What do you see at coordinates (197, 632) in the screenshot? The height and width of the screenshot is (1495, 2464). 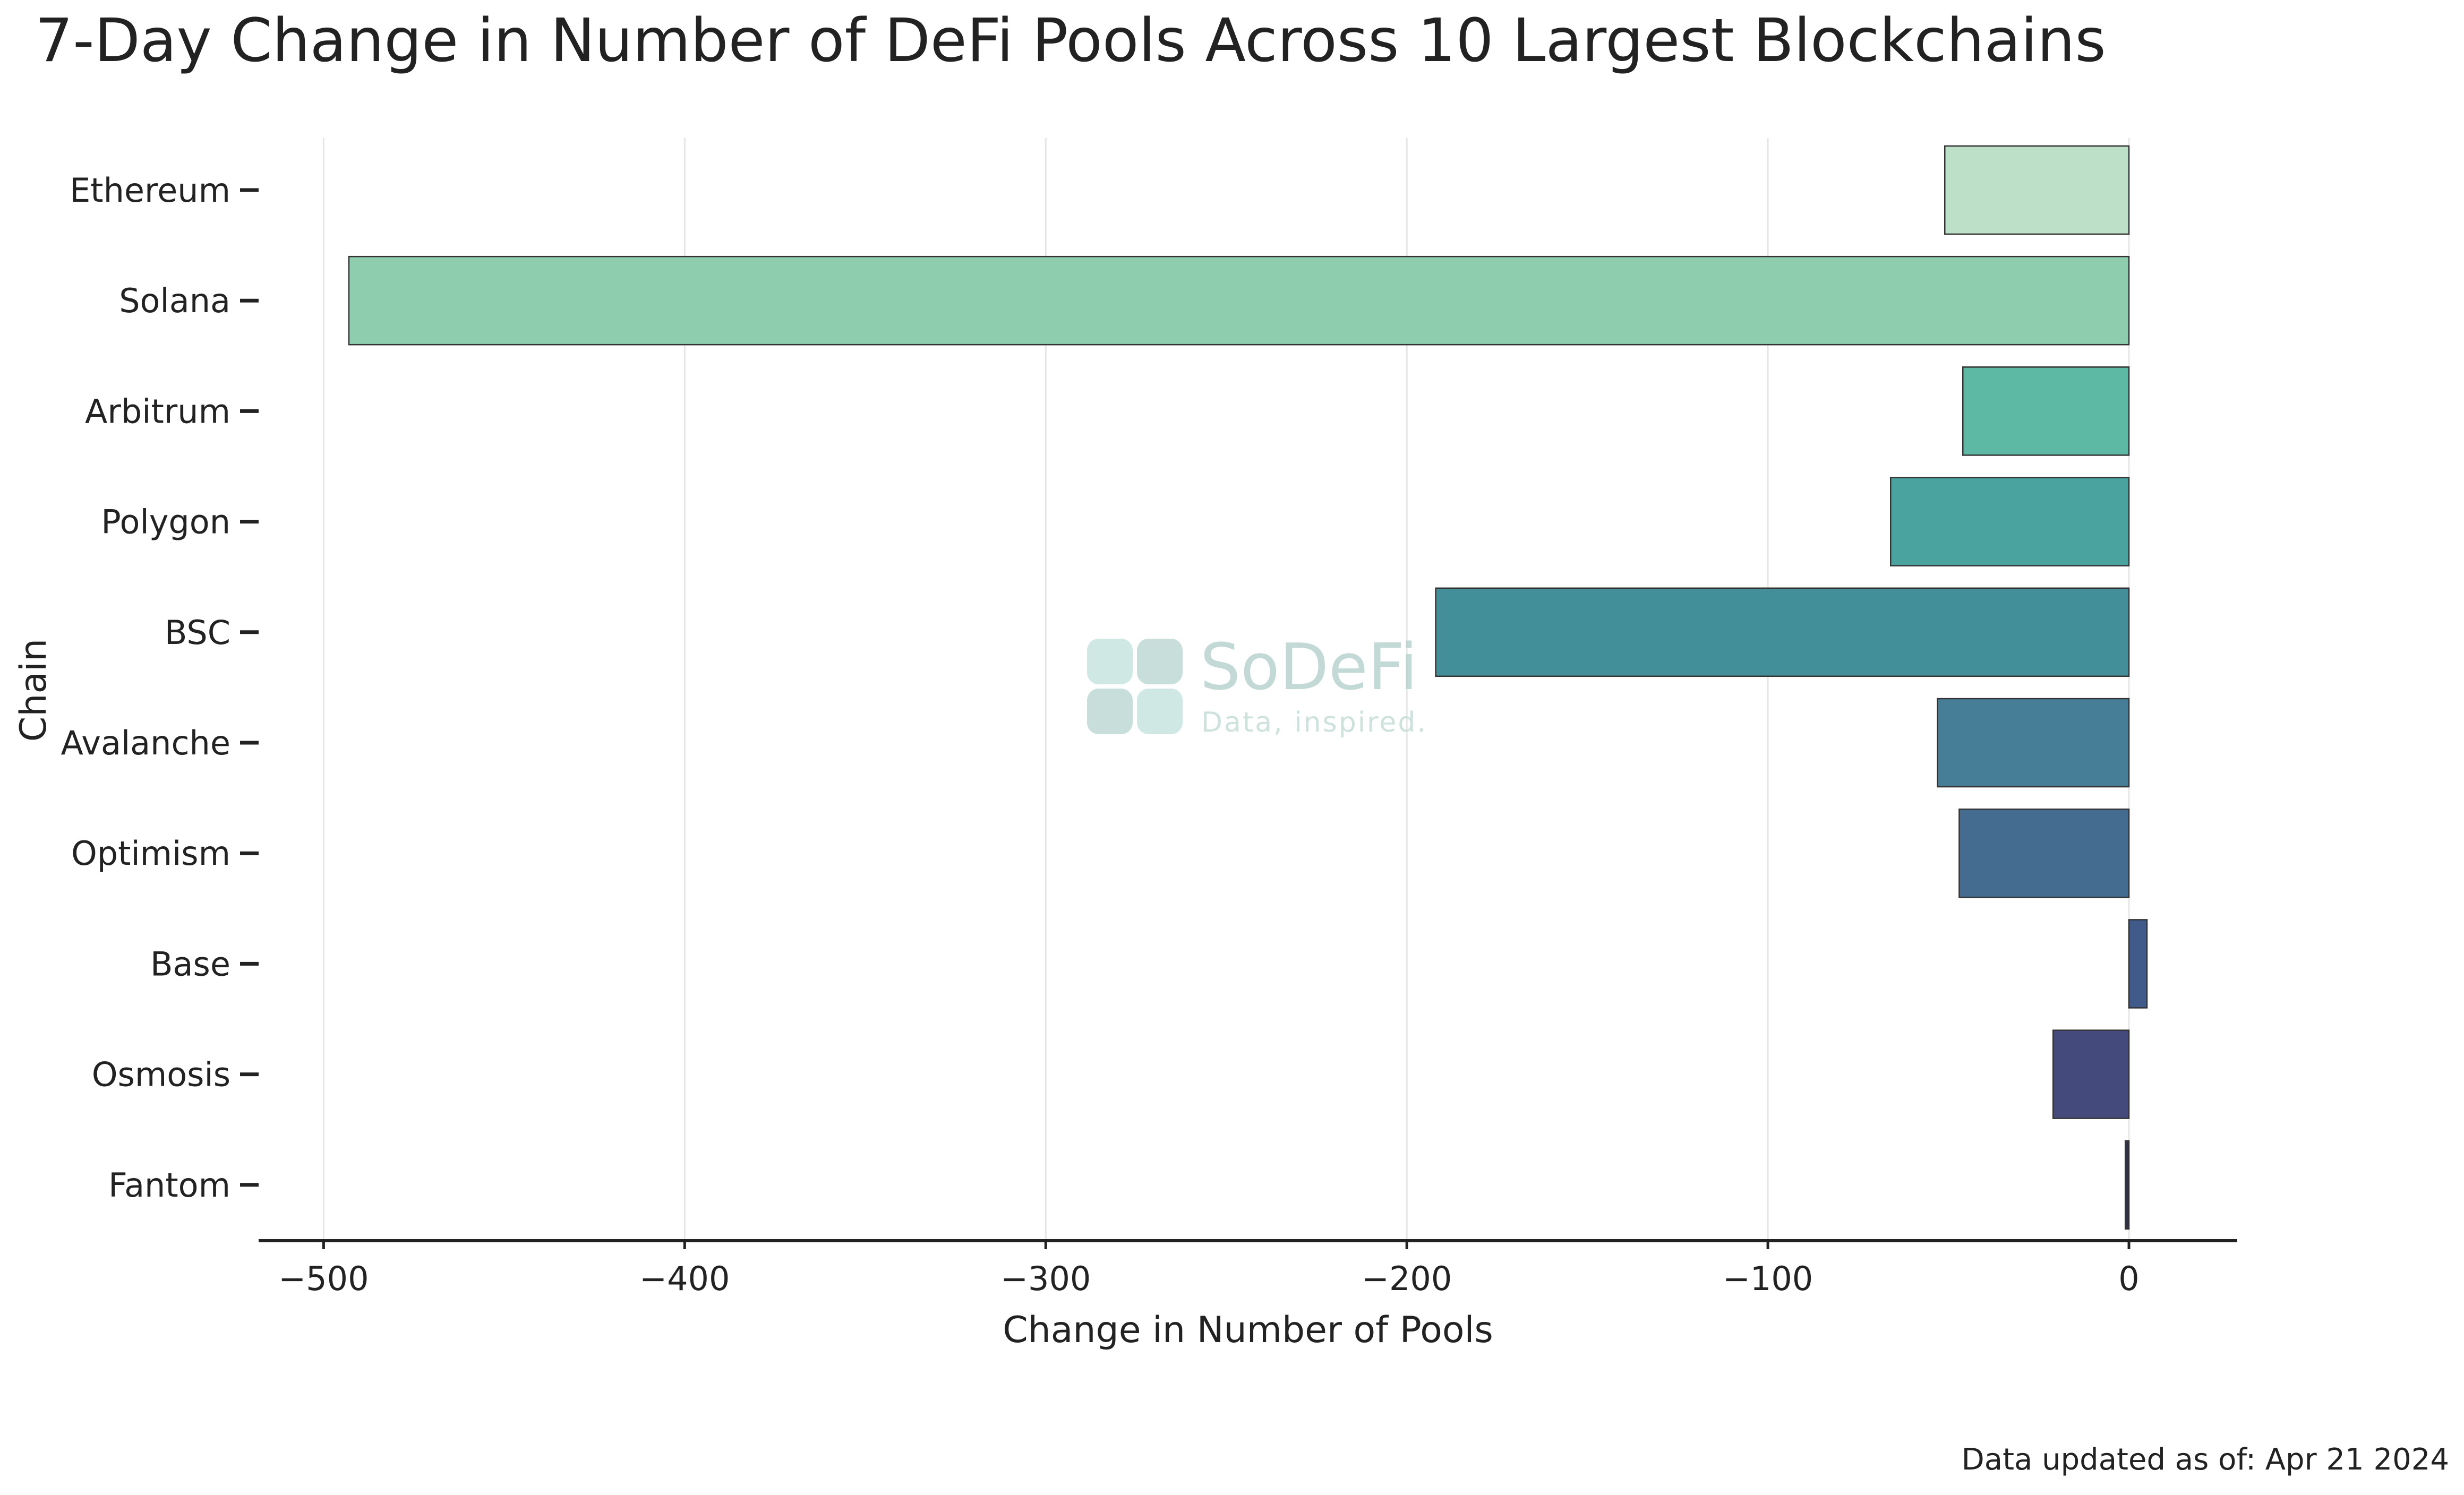 I see `y-tick-label: BSC` at bounding box center [197, 632].